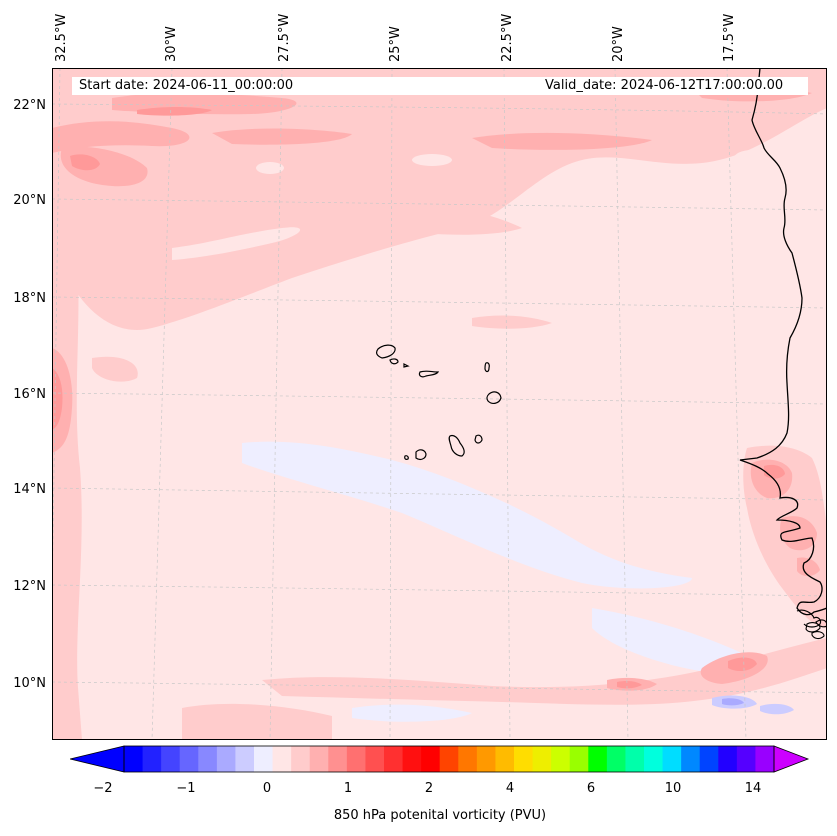 The image size is (837, 836). What do you see at coordinates (61, 37) in the screenshot?
I see `lon-label-32-5w: 32.5°W` at bounding box center [61, 37].